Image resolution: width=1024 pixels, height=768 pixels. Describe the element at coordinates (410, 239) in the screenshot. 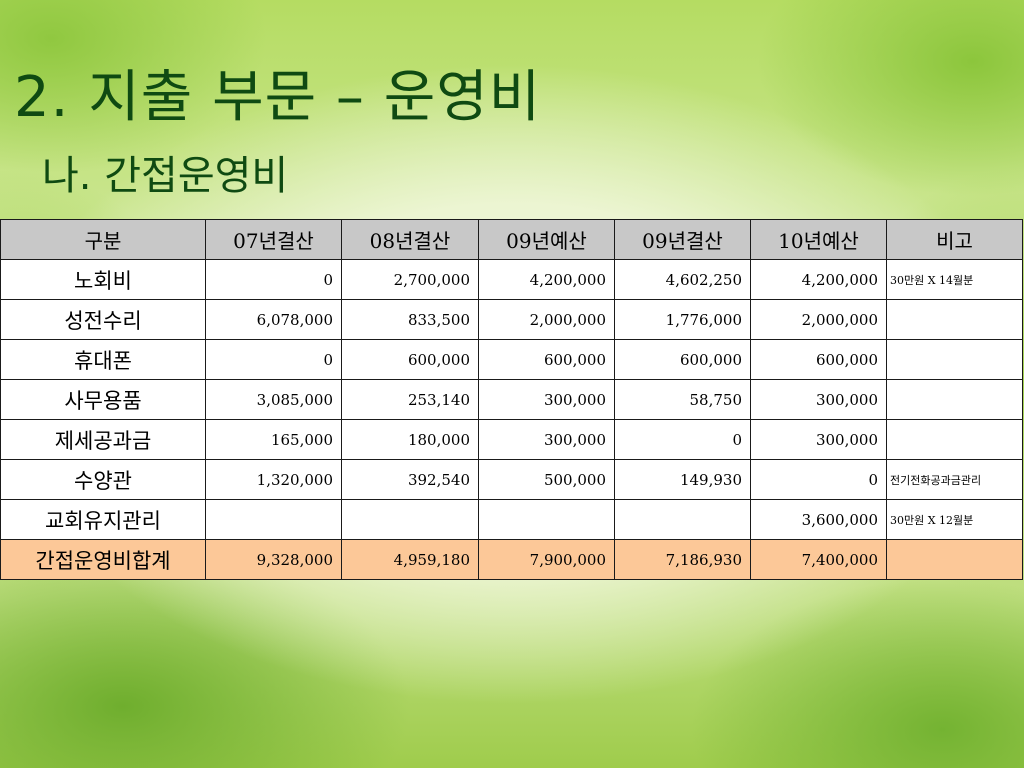

I see `header-08-settlement: 08년결산` at that location.